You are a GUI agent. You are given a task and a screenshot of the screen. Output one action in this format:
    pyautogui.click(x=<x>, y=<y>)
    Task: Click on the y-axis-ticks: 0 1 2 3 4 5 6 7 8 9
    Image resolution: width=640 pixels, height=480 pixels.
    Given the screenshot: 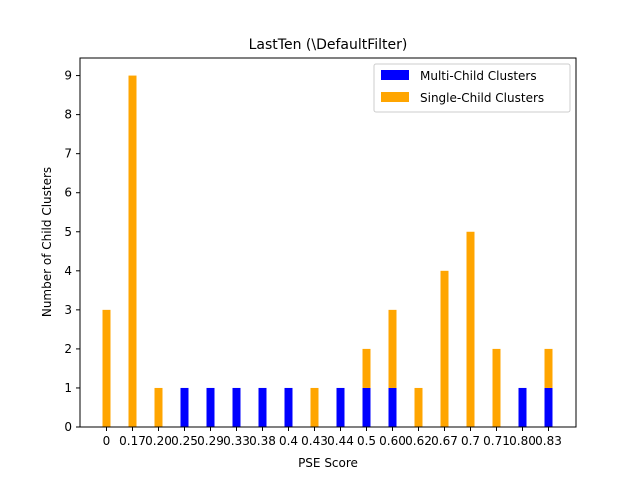 What is the action you would take?
    pyautogui.click(x=72, y=251)
    